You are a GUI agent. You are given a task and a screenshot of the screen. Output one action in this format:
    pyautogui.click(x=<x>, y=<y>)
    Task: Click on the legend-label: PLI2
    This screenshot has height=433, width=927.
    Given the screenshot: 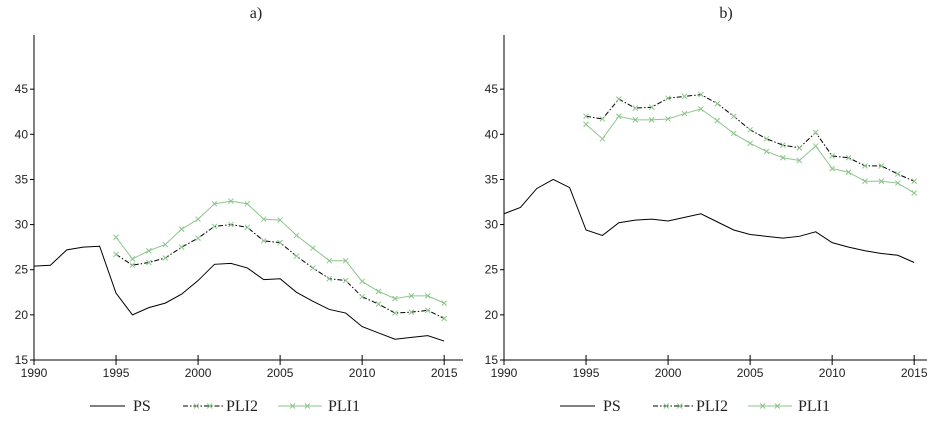 What is the action you would take?
    pyautogui.click(x=242, y=406)
    